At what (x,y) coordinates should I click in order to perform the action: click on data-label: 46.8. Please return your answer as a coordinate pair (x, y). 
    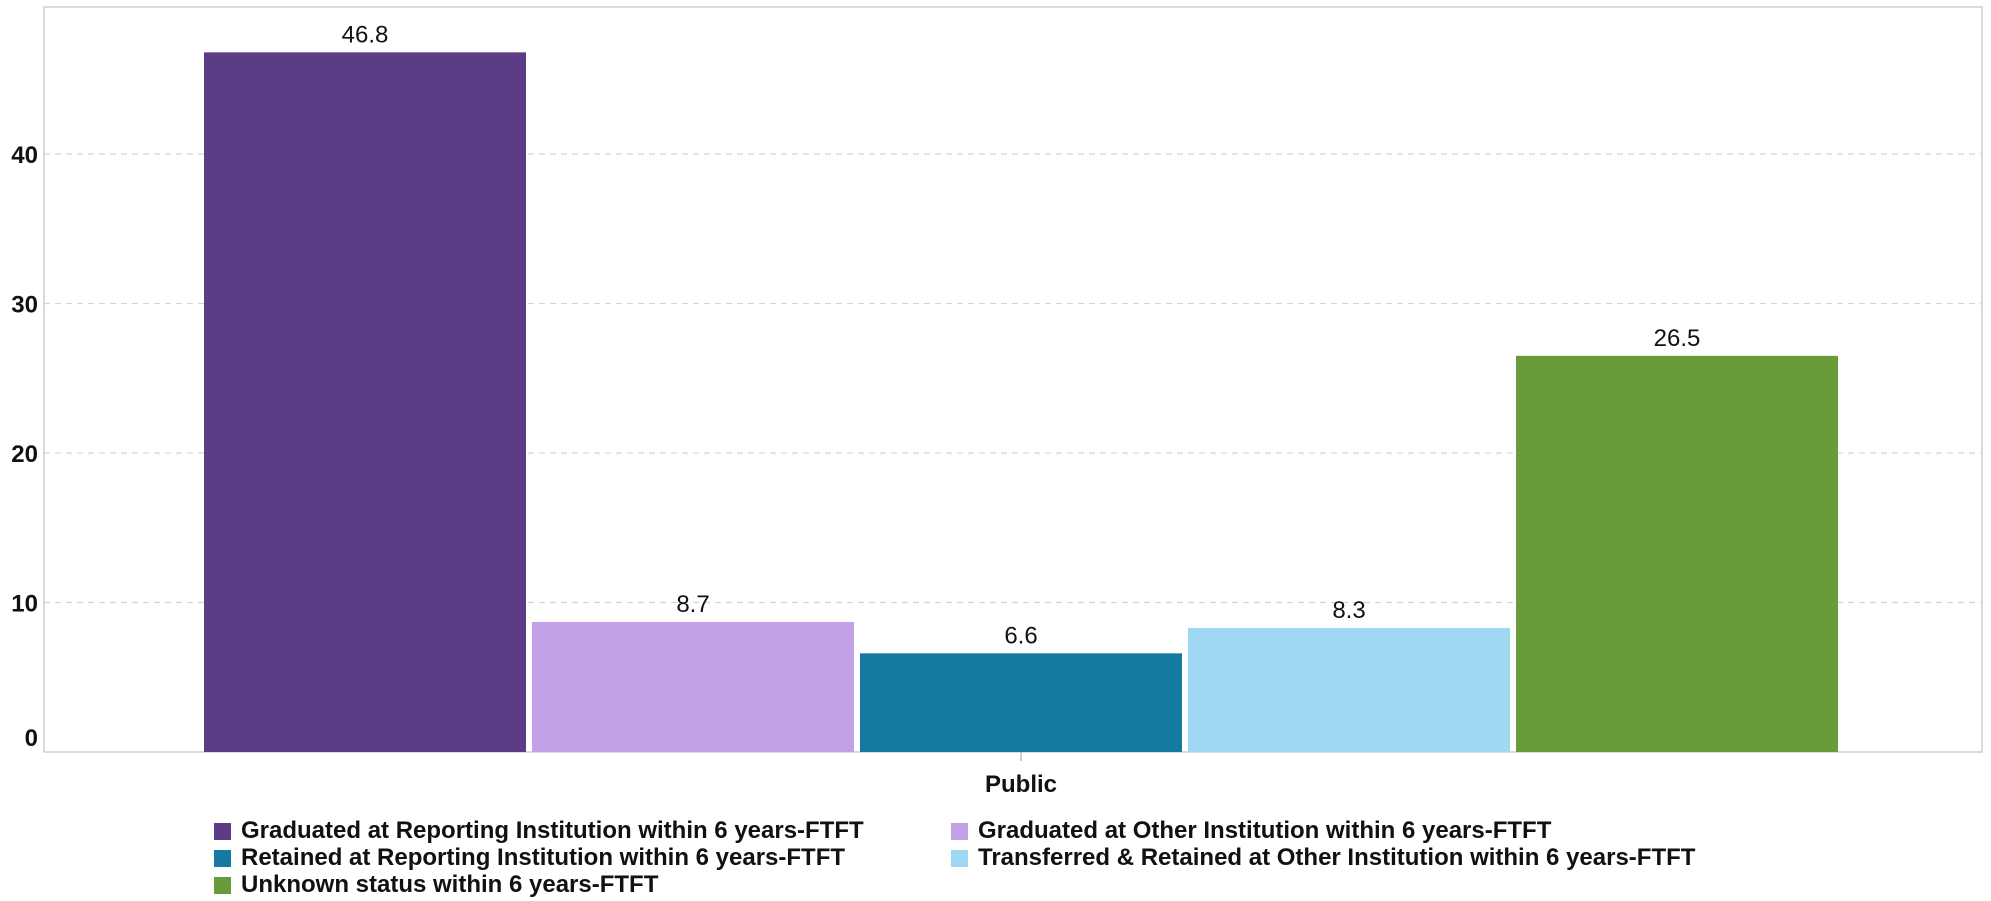
    Looking at the image, I should click on (365, 34).